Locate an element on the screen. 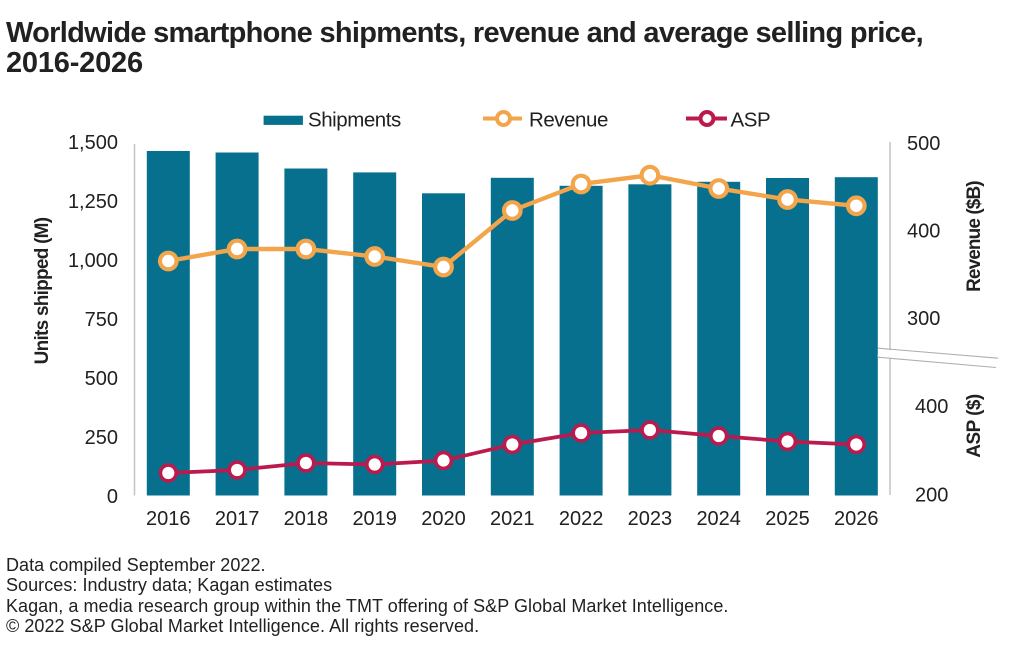 The image size is (1025, 657). svg-text: 200 is located at coordinates (931, 496).